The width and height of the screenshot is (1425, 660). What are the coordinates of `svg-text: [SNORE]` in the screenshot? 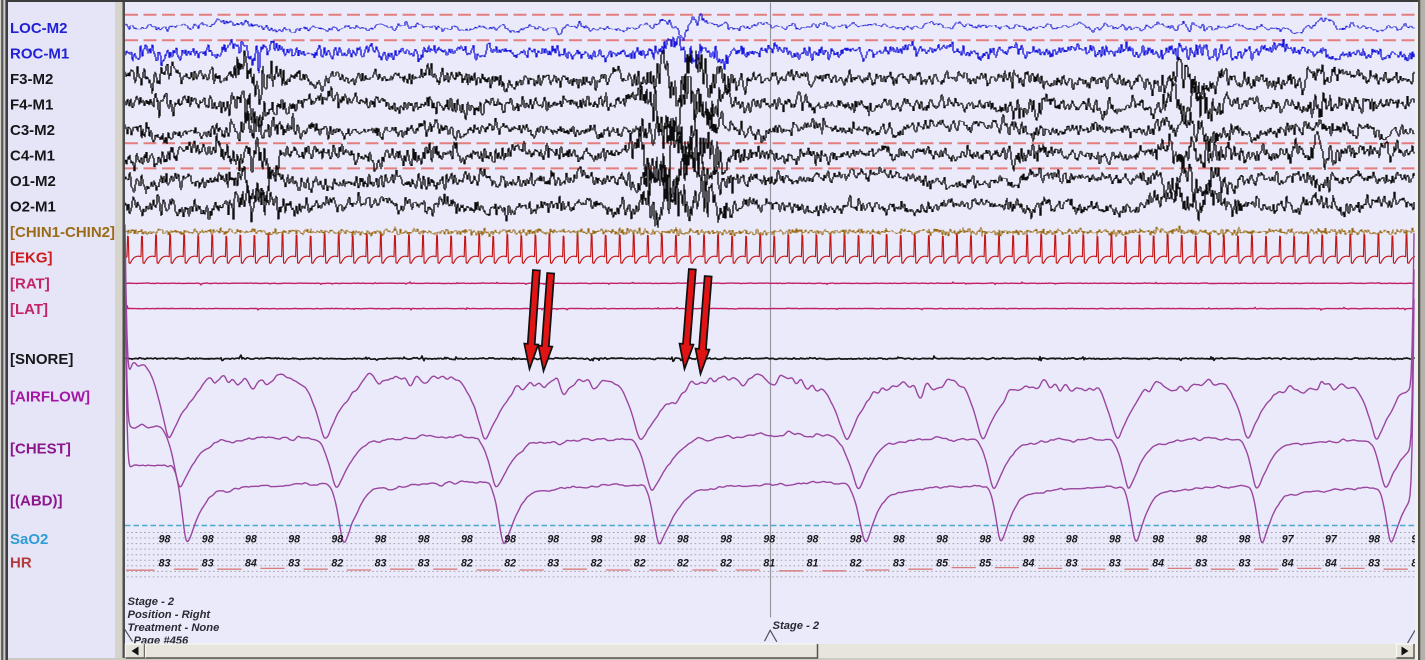 It's located at (41, 359).